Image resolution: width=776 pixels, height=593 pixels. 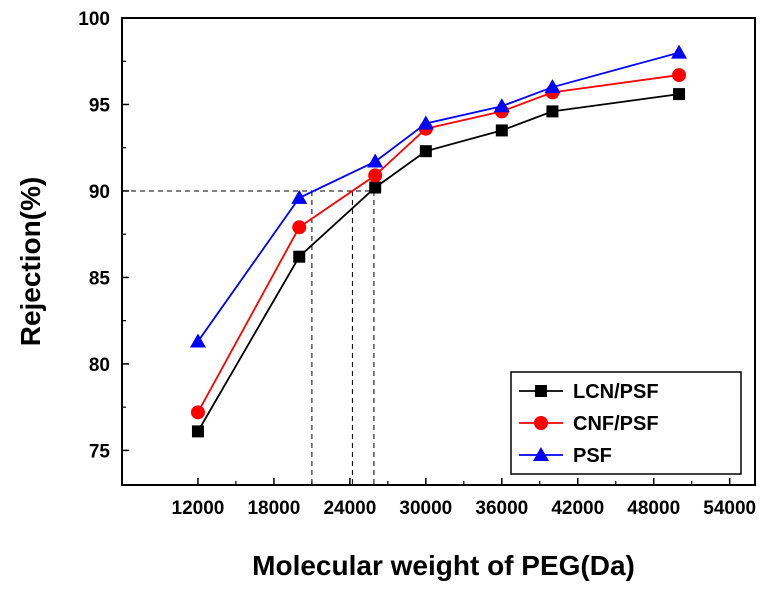 I want to click on legend: LCN/PSF CNF/PSF PSF, so click(x=626, y=423).